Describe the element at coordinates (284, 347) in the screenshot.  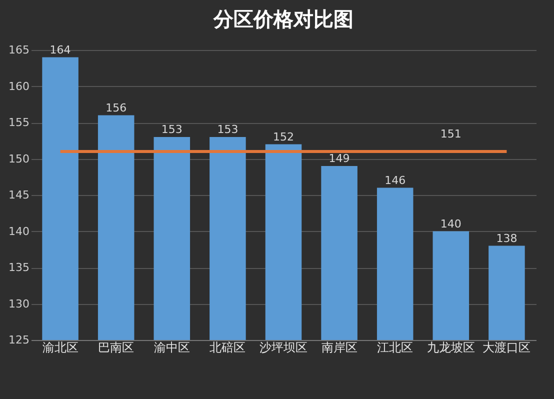
I see `x-tick-label: 沙坪坝区` at that location.